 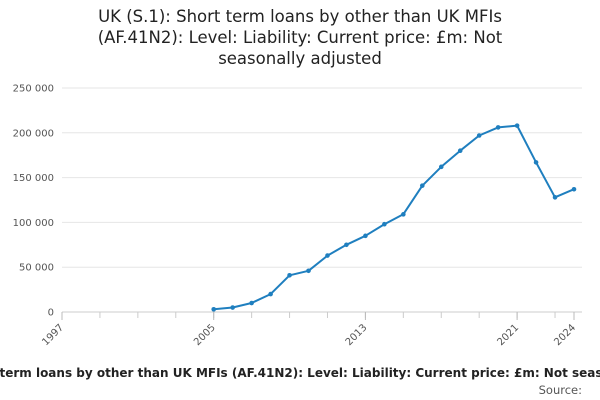 What do you see at coordinates (560, 390) in the screenshot?
I see `source-label: Source:` at bounding box center [560, 390].